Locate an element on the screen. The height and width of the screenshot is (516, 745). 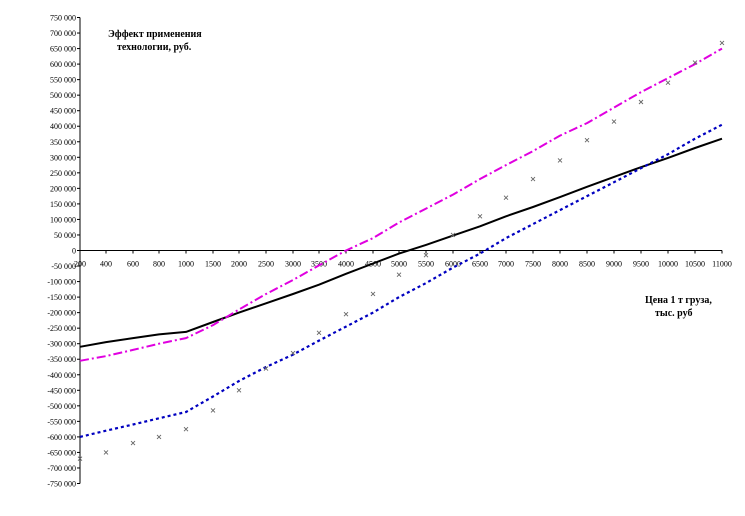
x-axis-title-line-1: Цена 1 т груза, is located at coordinates (678, 300).